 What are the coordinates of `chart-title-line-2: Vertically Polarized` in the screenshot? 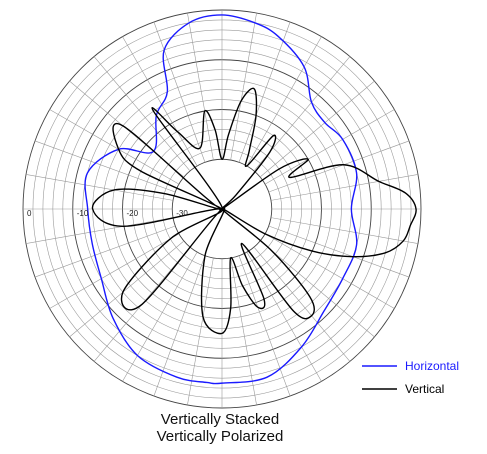 It's located at (220, 436).